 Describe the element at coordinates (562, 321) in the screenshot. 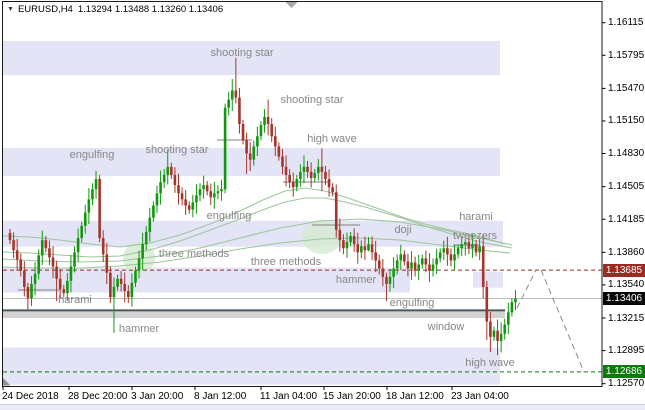

I see `projection-line` at that location.